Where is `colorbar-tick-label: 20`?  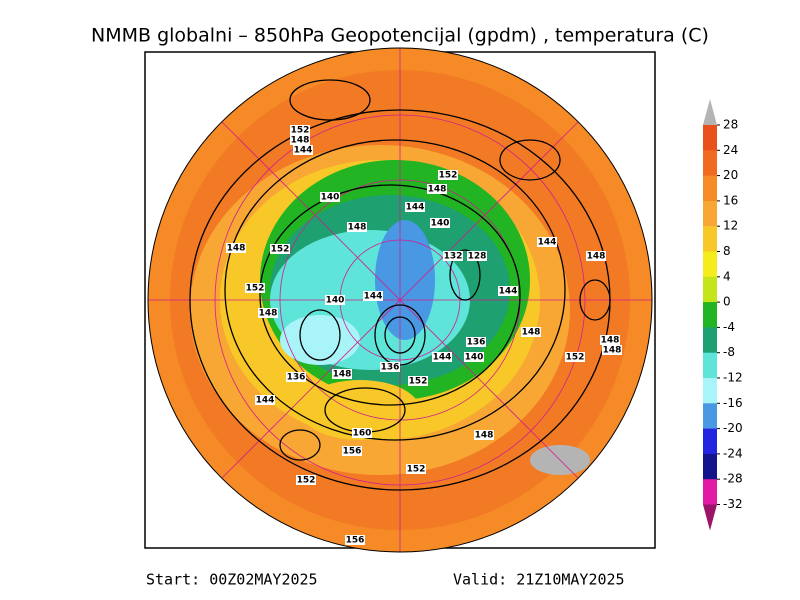 colorbar-tick-label: 20 is located at coordinates (730, 175).